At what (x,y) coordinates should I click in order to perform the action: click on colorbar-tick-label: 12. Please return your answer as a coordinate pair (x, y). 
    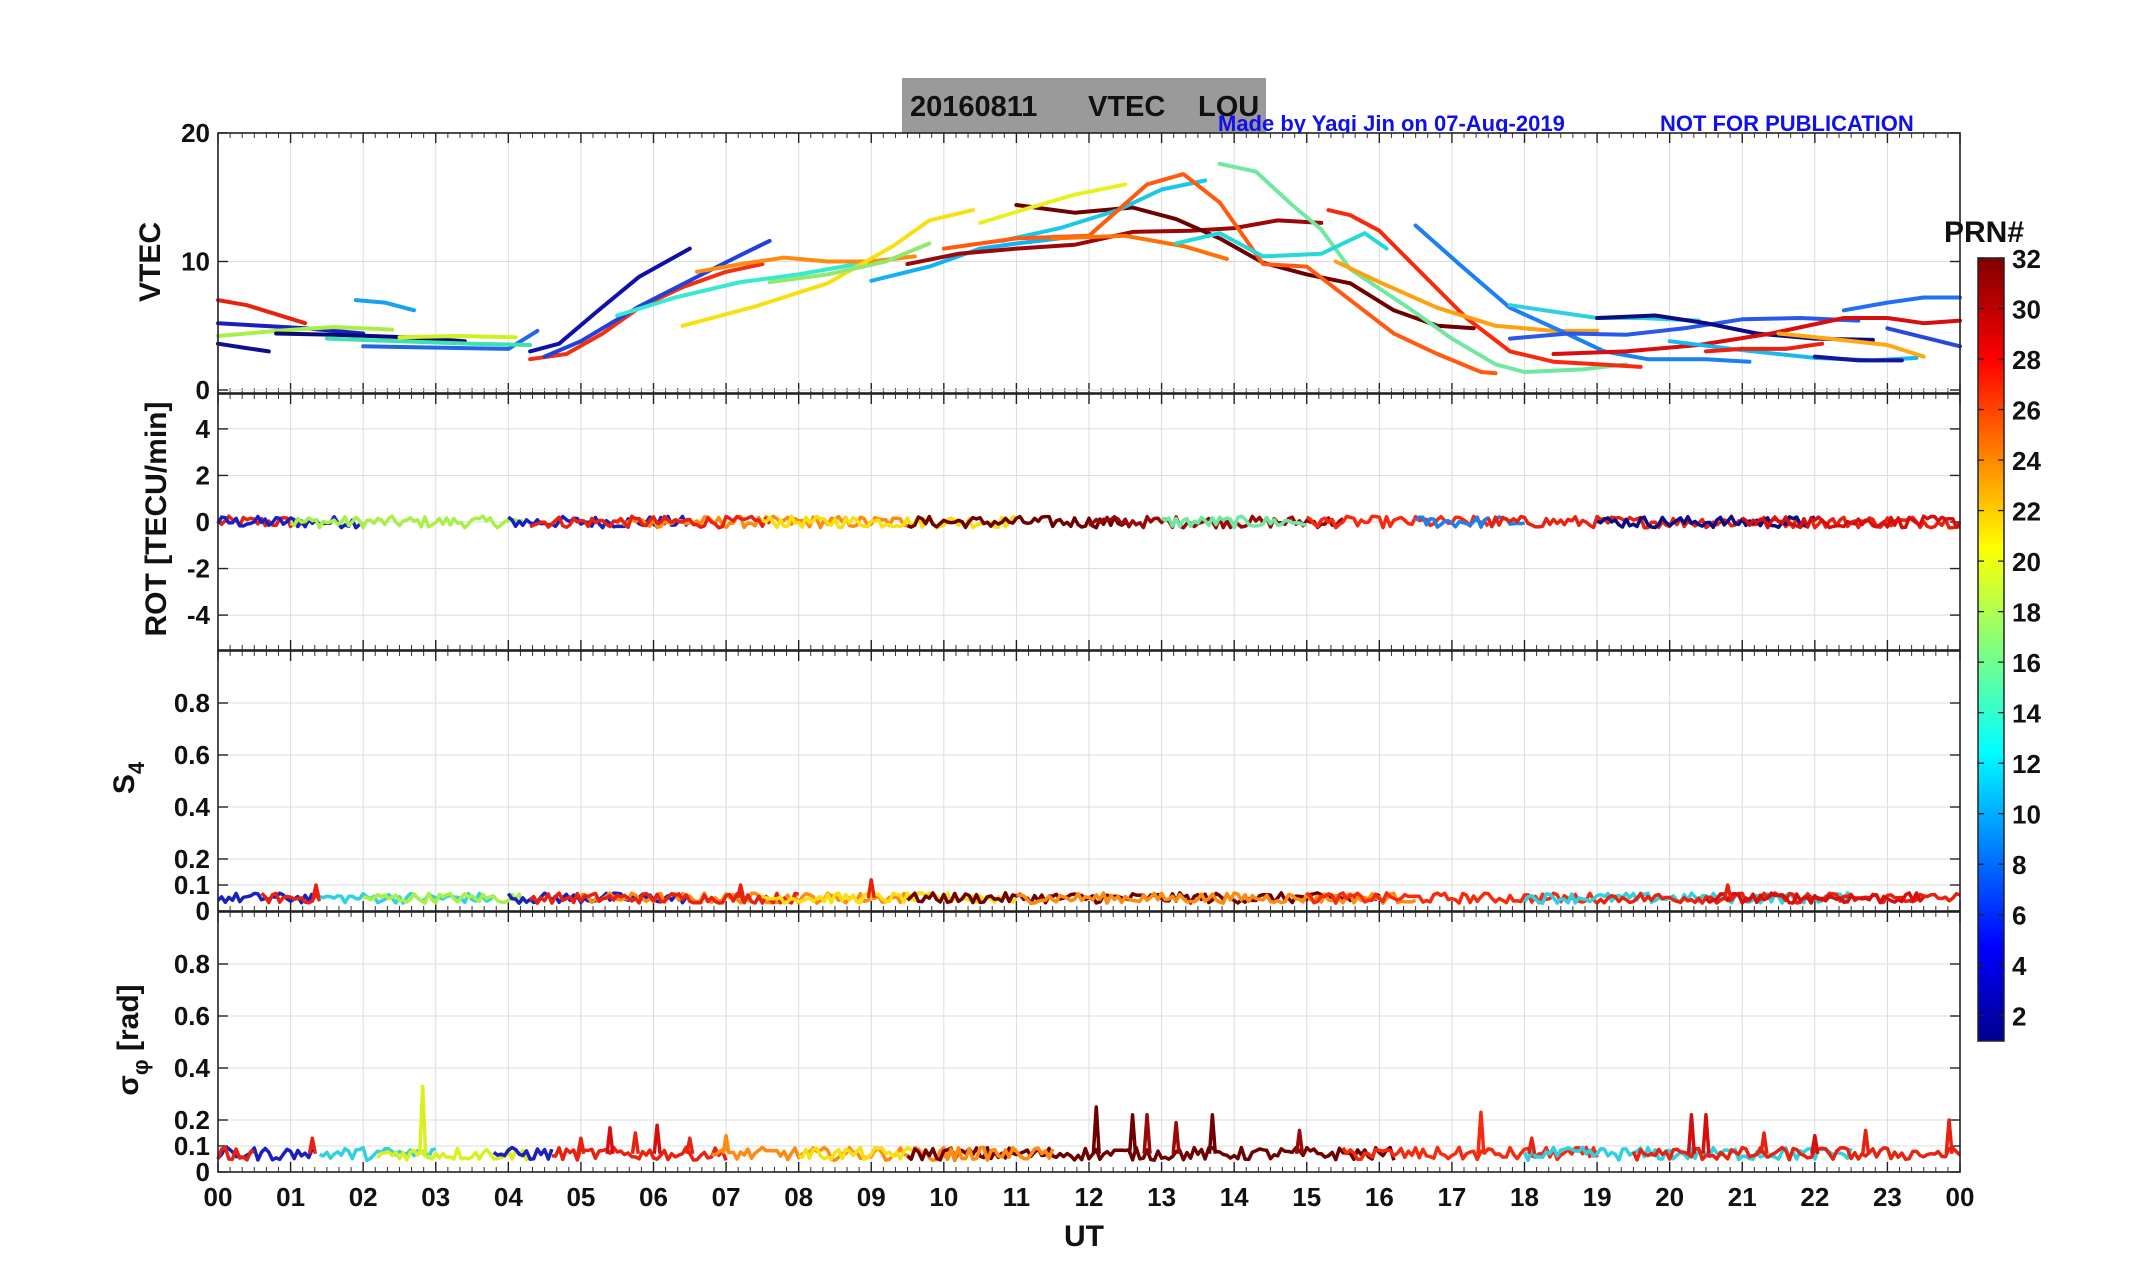
    Looking at the image, I should click on (2026, 764).